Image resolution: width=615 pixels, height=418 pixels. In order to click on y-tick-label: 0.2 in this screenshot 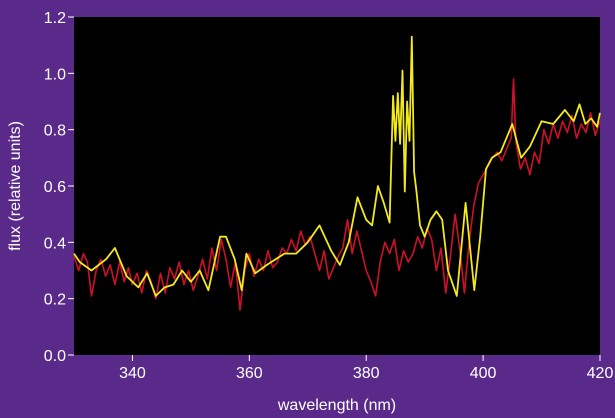, I will do `click(55, 300)`.